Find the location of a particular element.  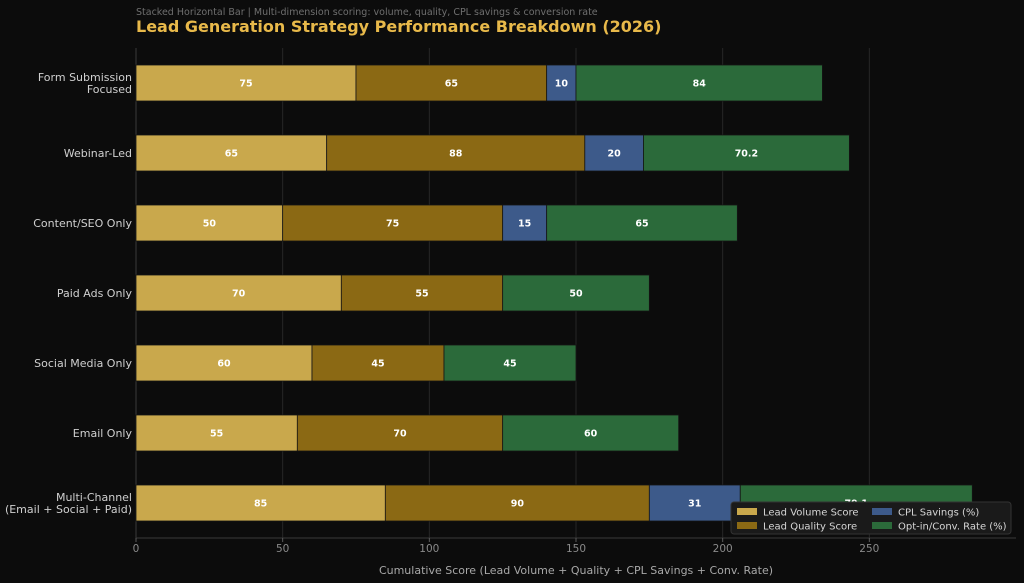

y-category-label: Email Only is located at coordinates (103, 433).